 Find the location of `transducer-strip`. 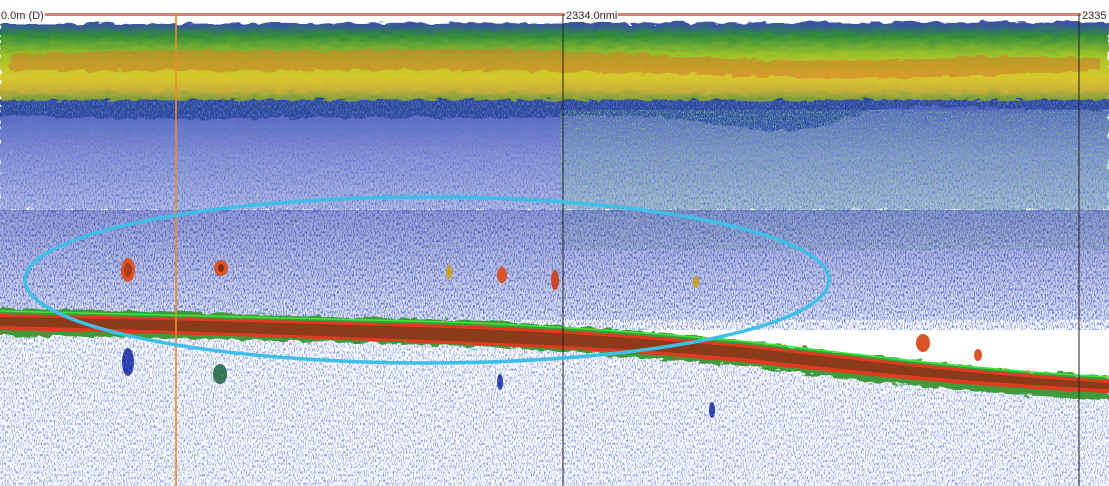

transducer-strip is located at coordinates (554, 14).